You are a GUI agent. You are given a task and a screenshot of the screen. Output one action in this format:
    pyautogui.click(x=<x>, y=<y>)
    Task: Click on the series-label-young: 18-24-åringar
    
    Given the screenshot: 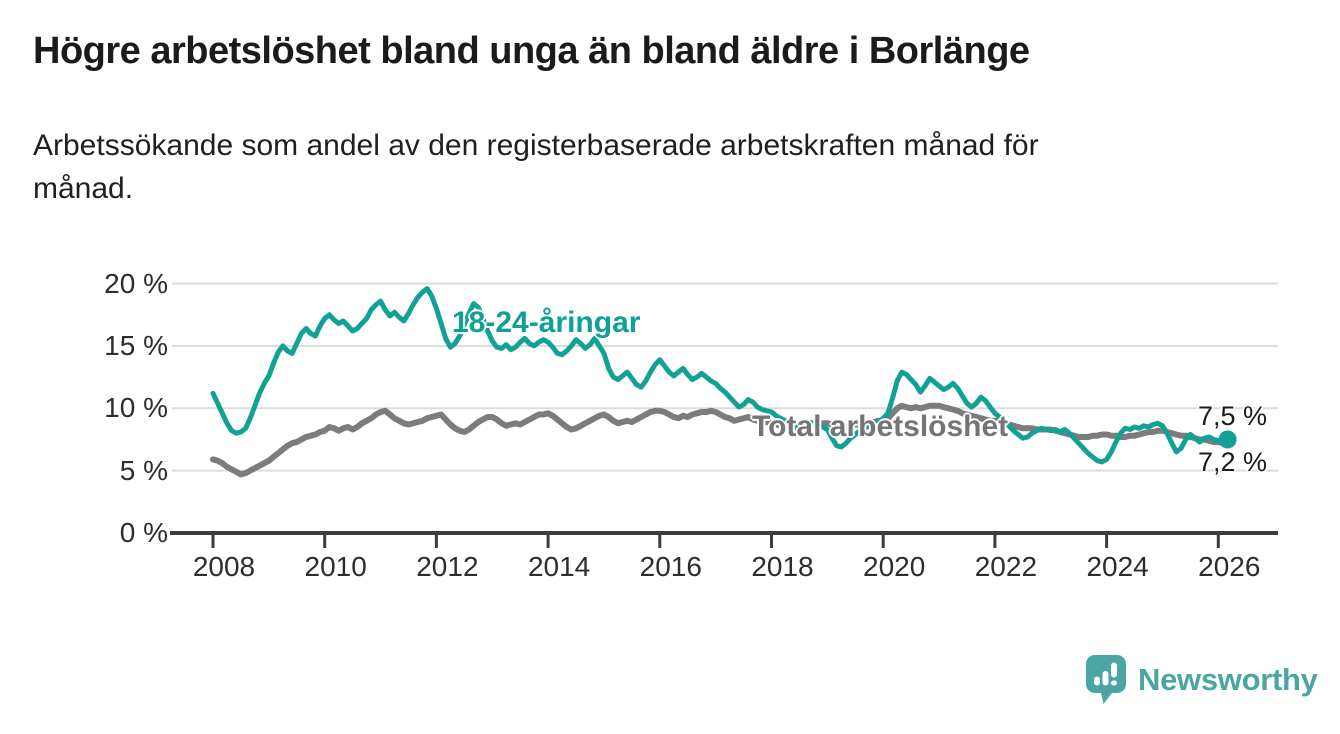 What is the action you would take?
    pyautogui.click(x=546, y=322)
    